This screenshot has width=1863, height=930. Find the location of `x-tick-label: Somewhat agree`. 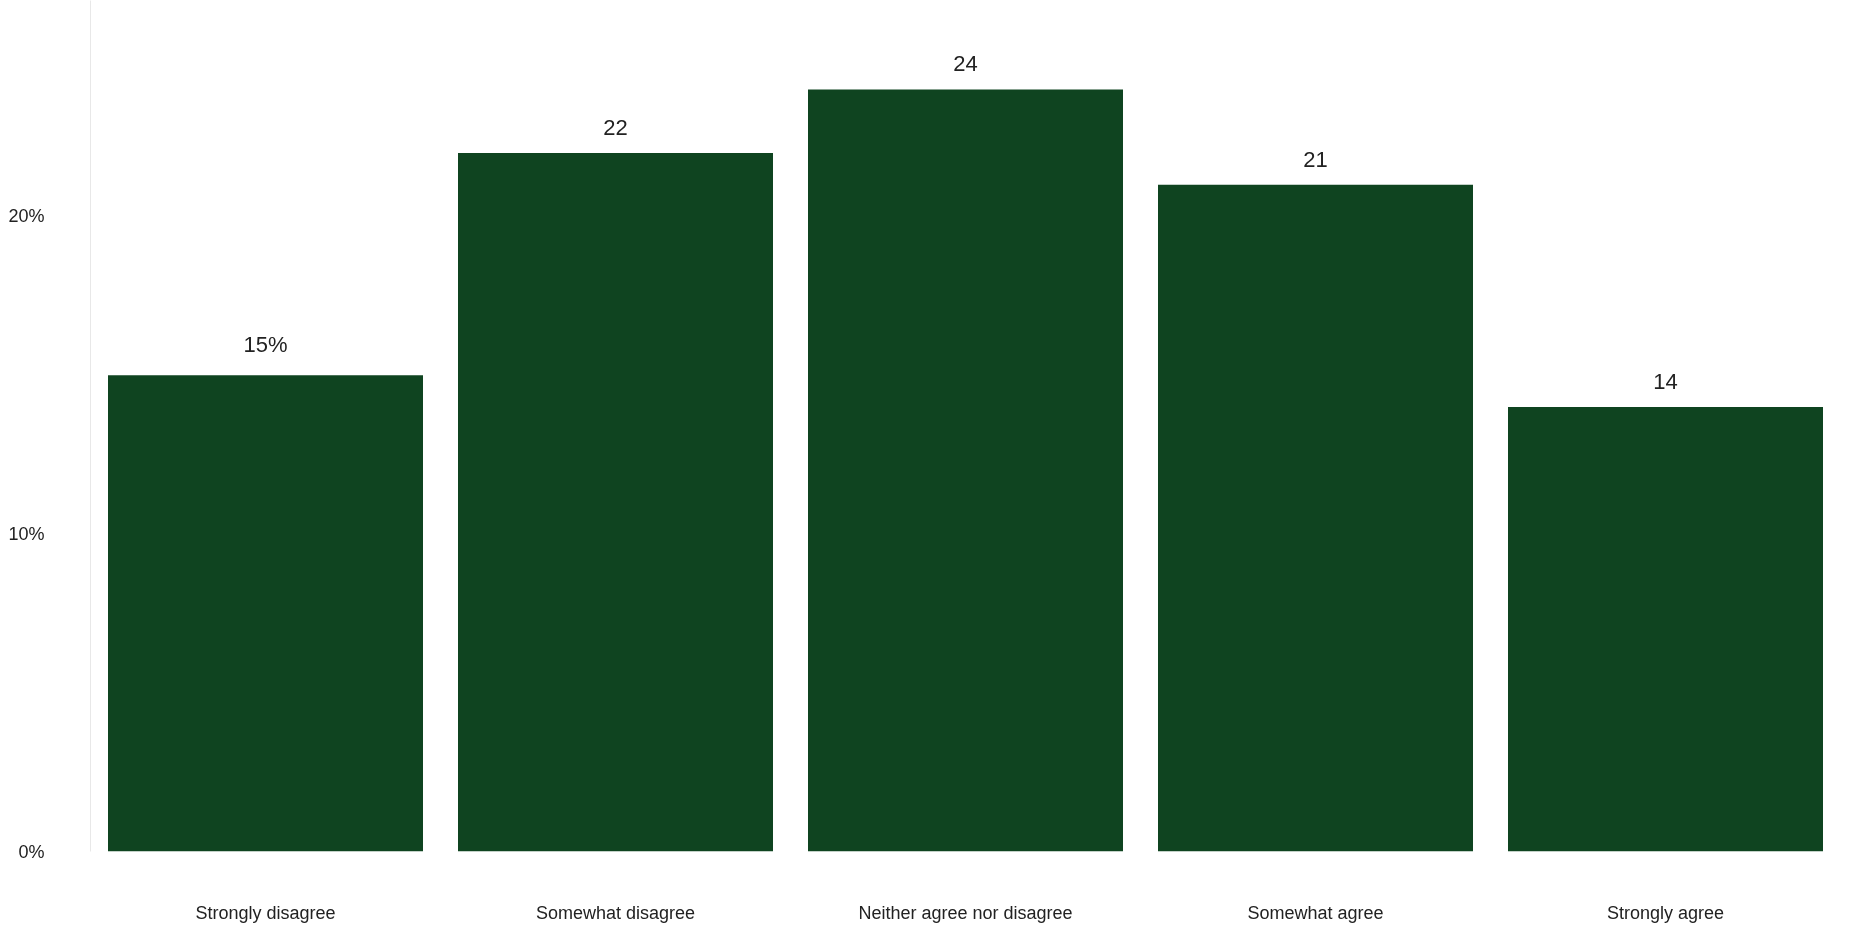

x-tick-label: Somewhat agree is located at coordinates (1315, 912).